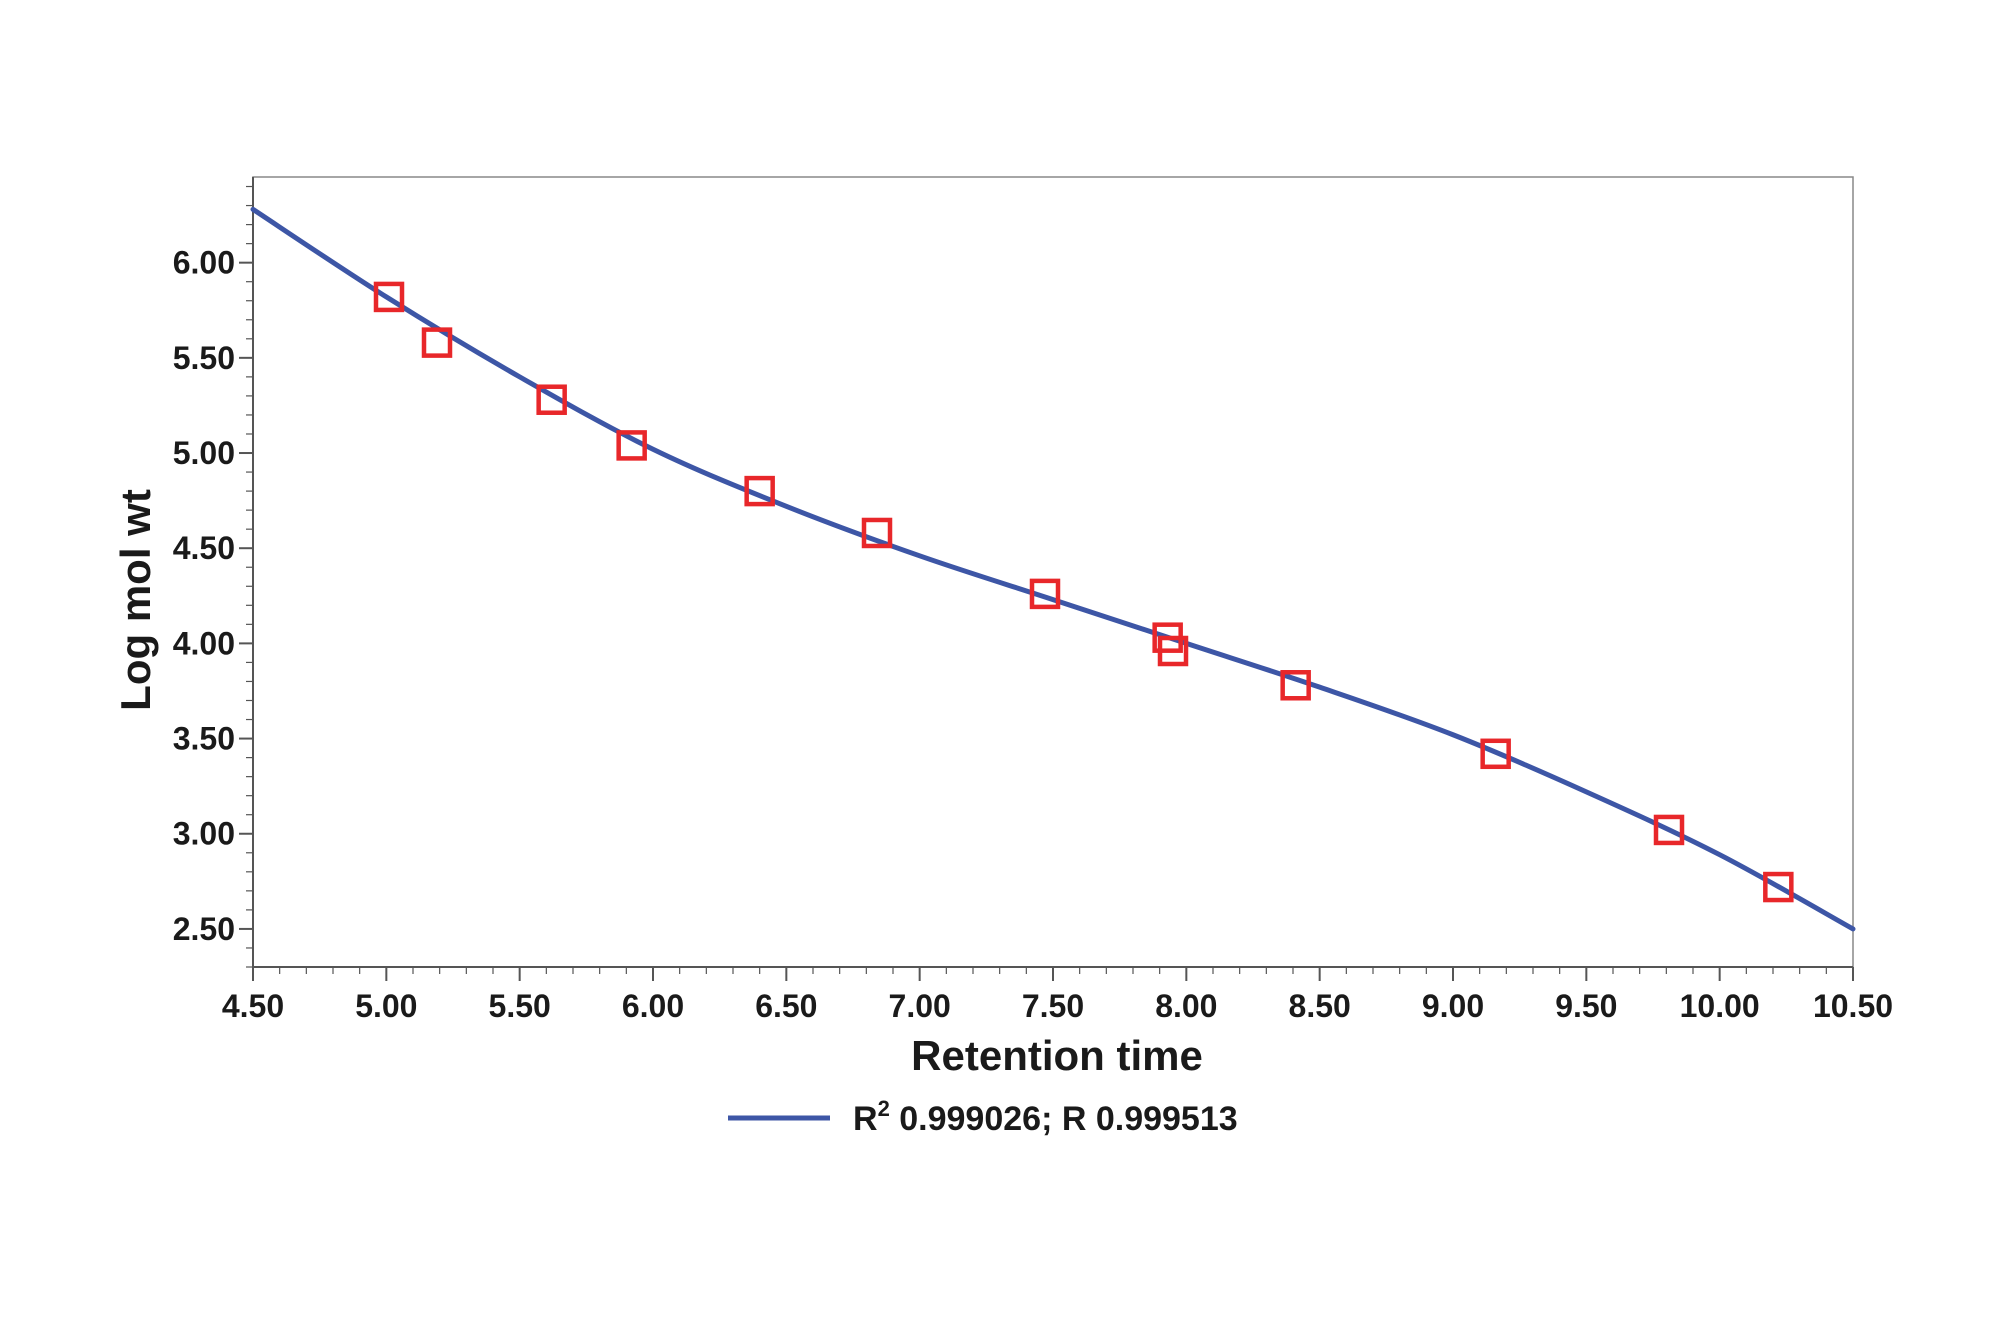 The image size is (2000, 1333). What do you see at coordinates (386, 1006) in the screenshot?
I see `x-tick-label: 5.00` at bounding box center [386, 1006].